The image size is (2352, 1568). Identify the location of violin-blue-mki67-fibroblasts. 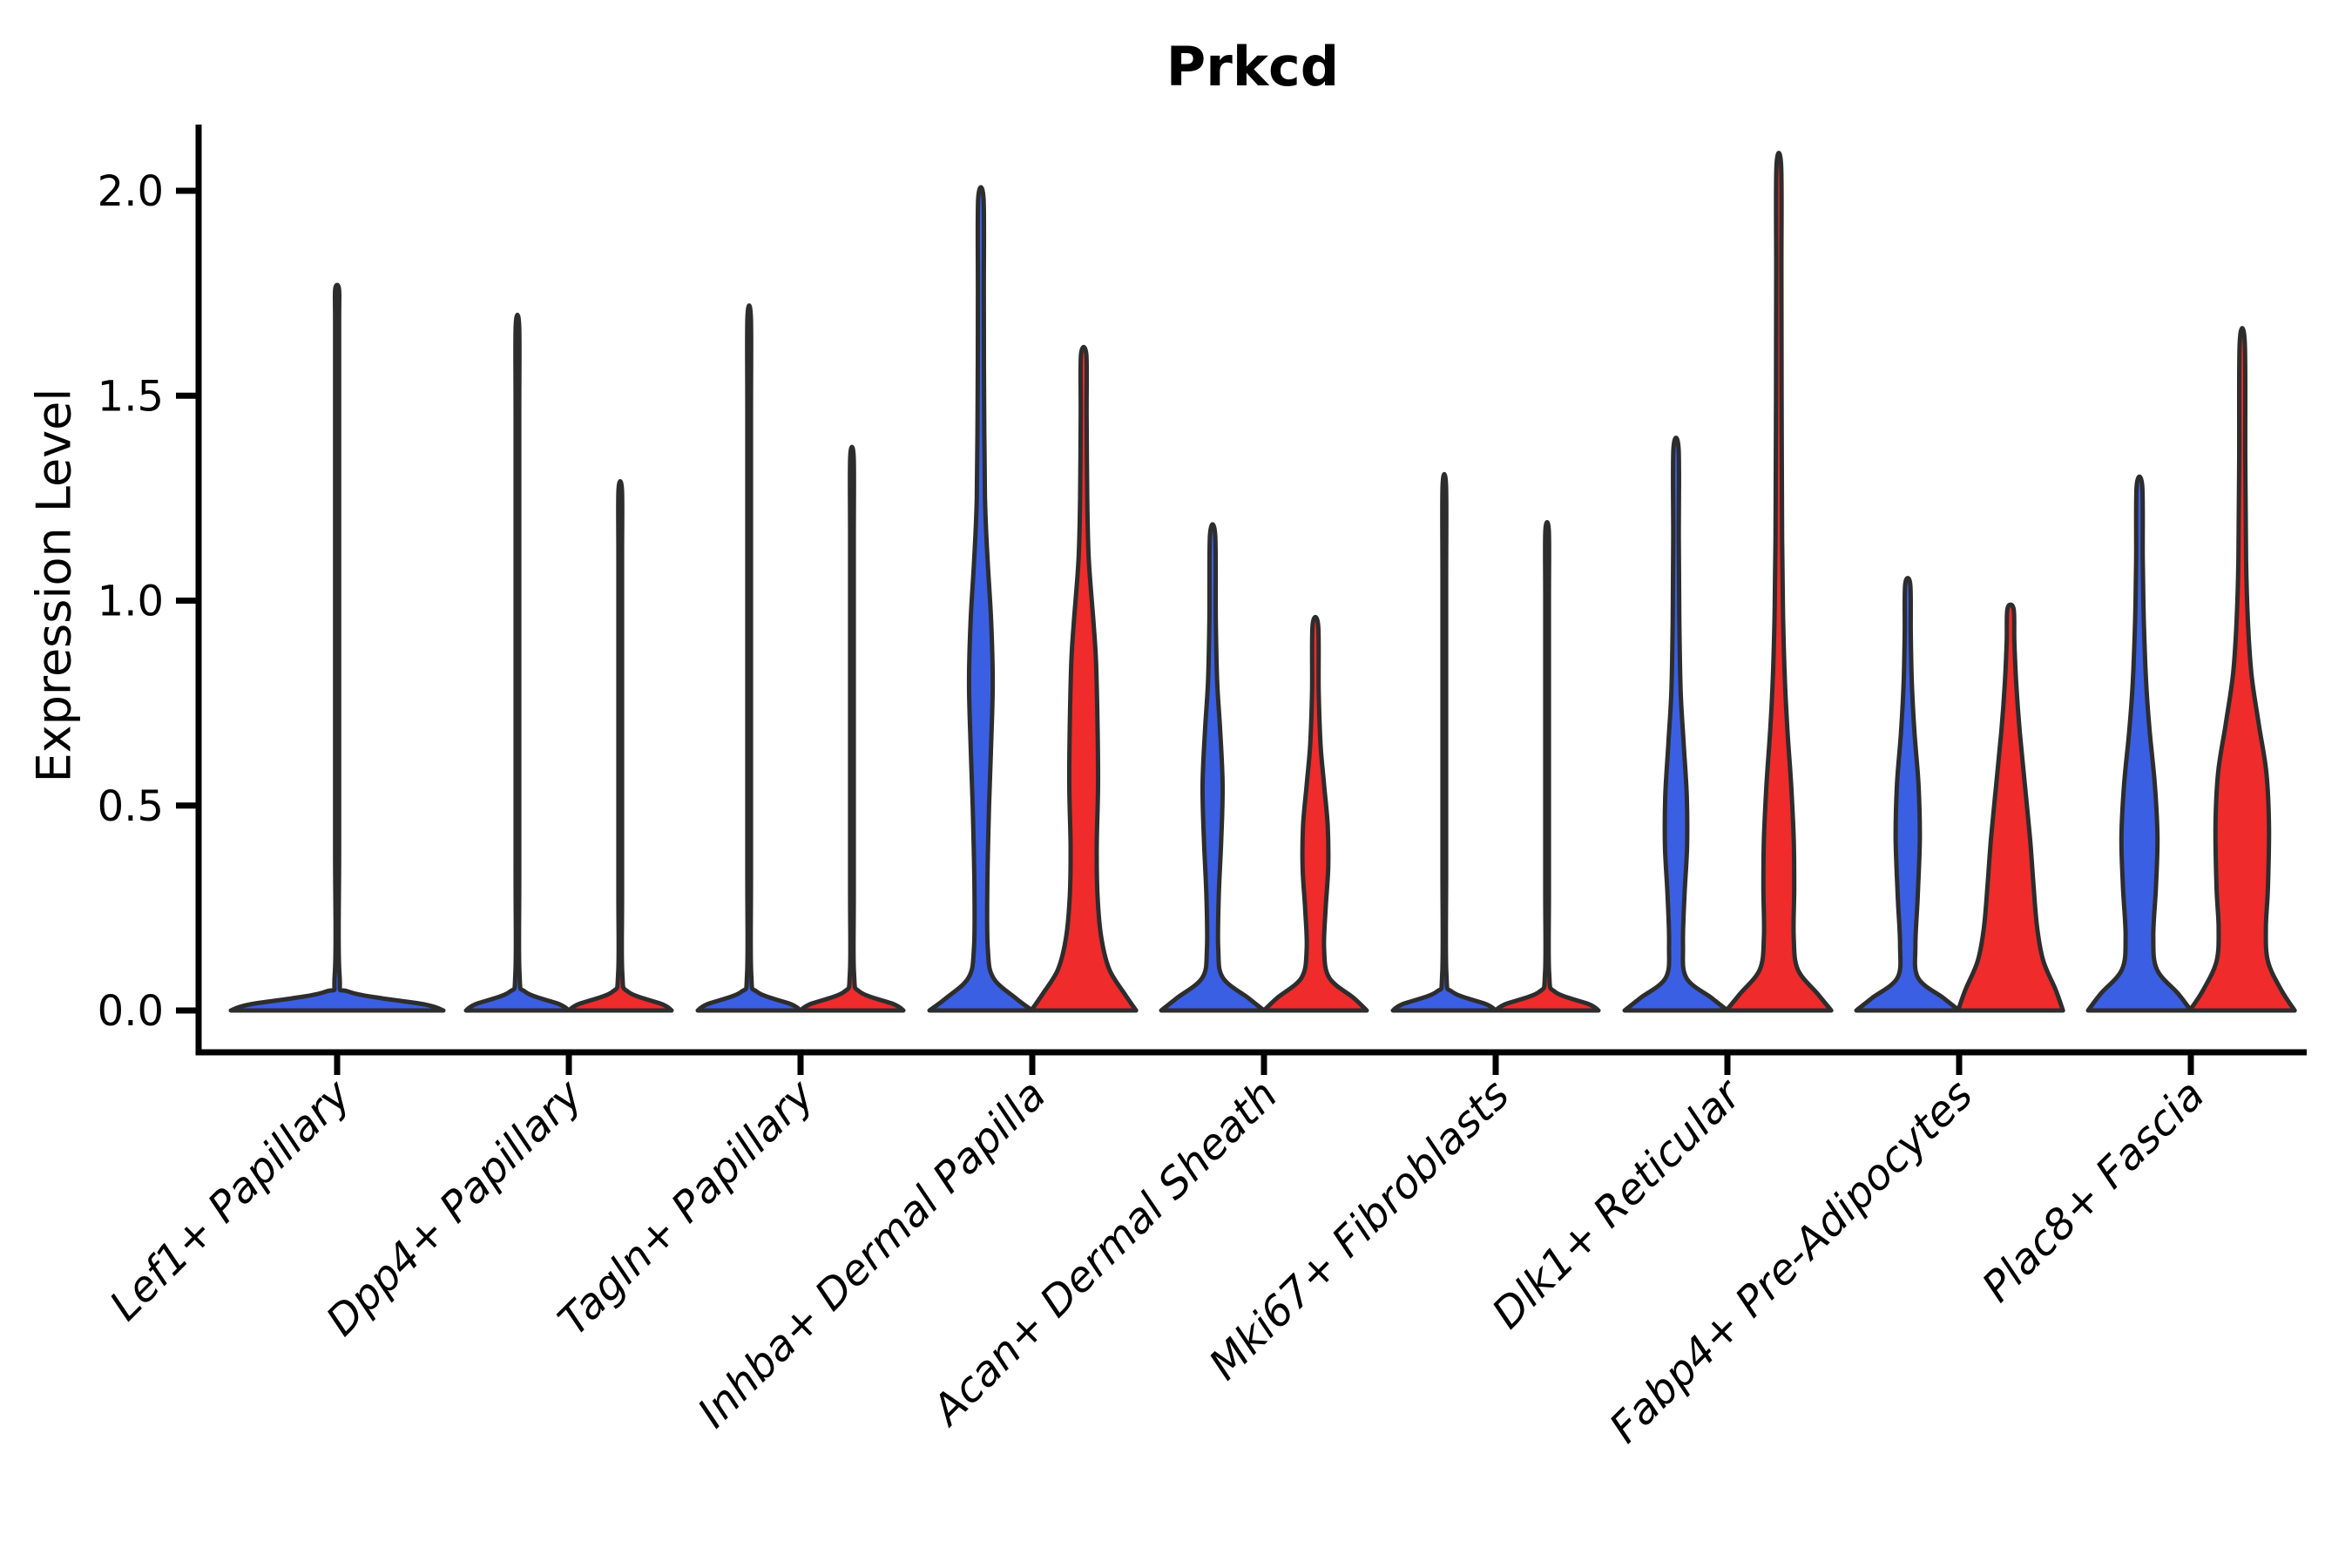
(1444, 742).